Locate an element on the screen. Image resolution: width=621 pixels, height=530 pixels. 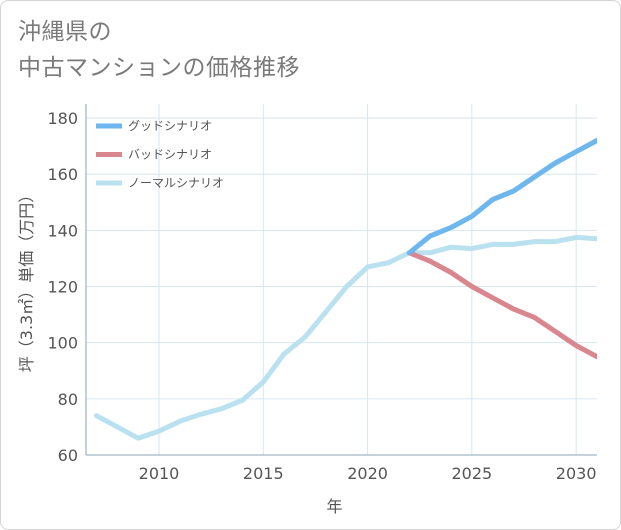
y-axis-title: 坪（3.3㎡）単価（万円） is located at coordinates (26, 279).